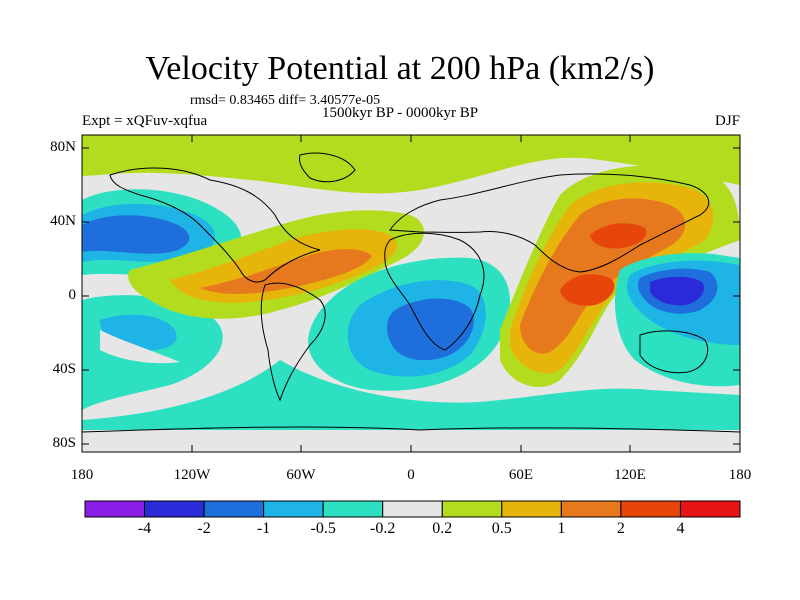 This screenshot has height=600, width=800. What do you see at coordinates (64, 369) in the screenshot?
I see `lat-label-40s: 40S` at bounding box center [64, 369].